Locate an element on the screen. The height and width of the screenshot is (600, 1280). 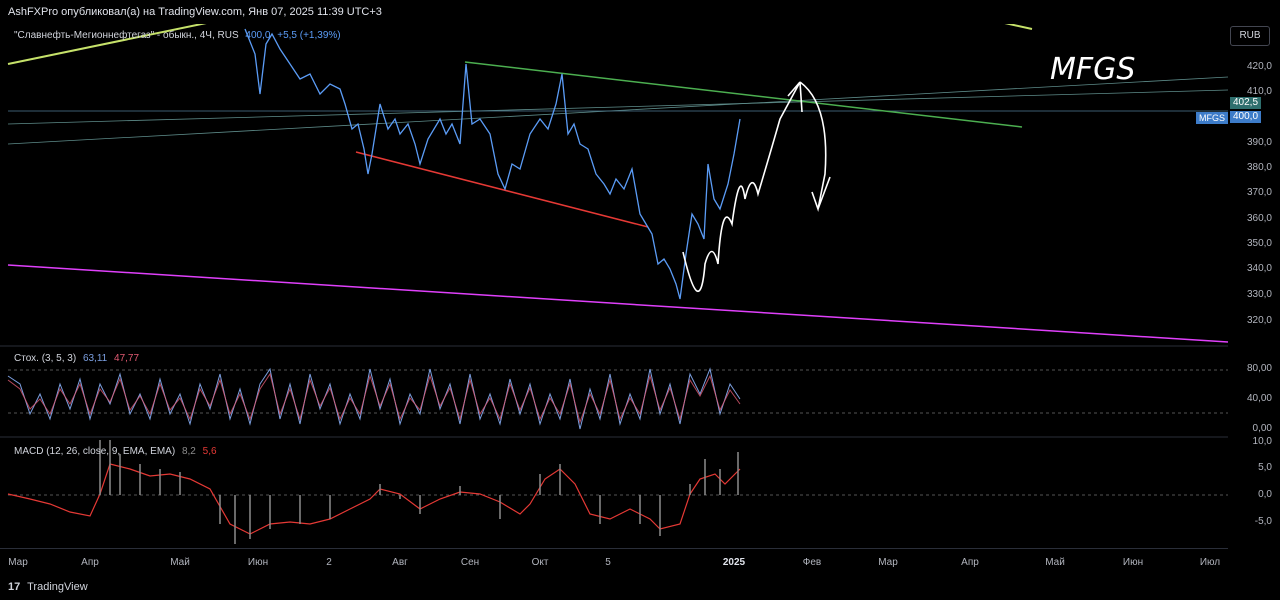
mfgs-annotation: MFGS is located at coordinates (1093, 69).